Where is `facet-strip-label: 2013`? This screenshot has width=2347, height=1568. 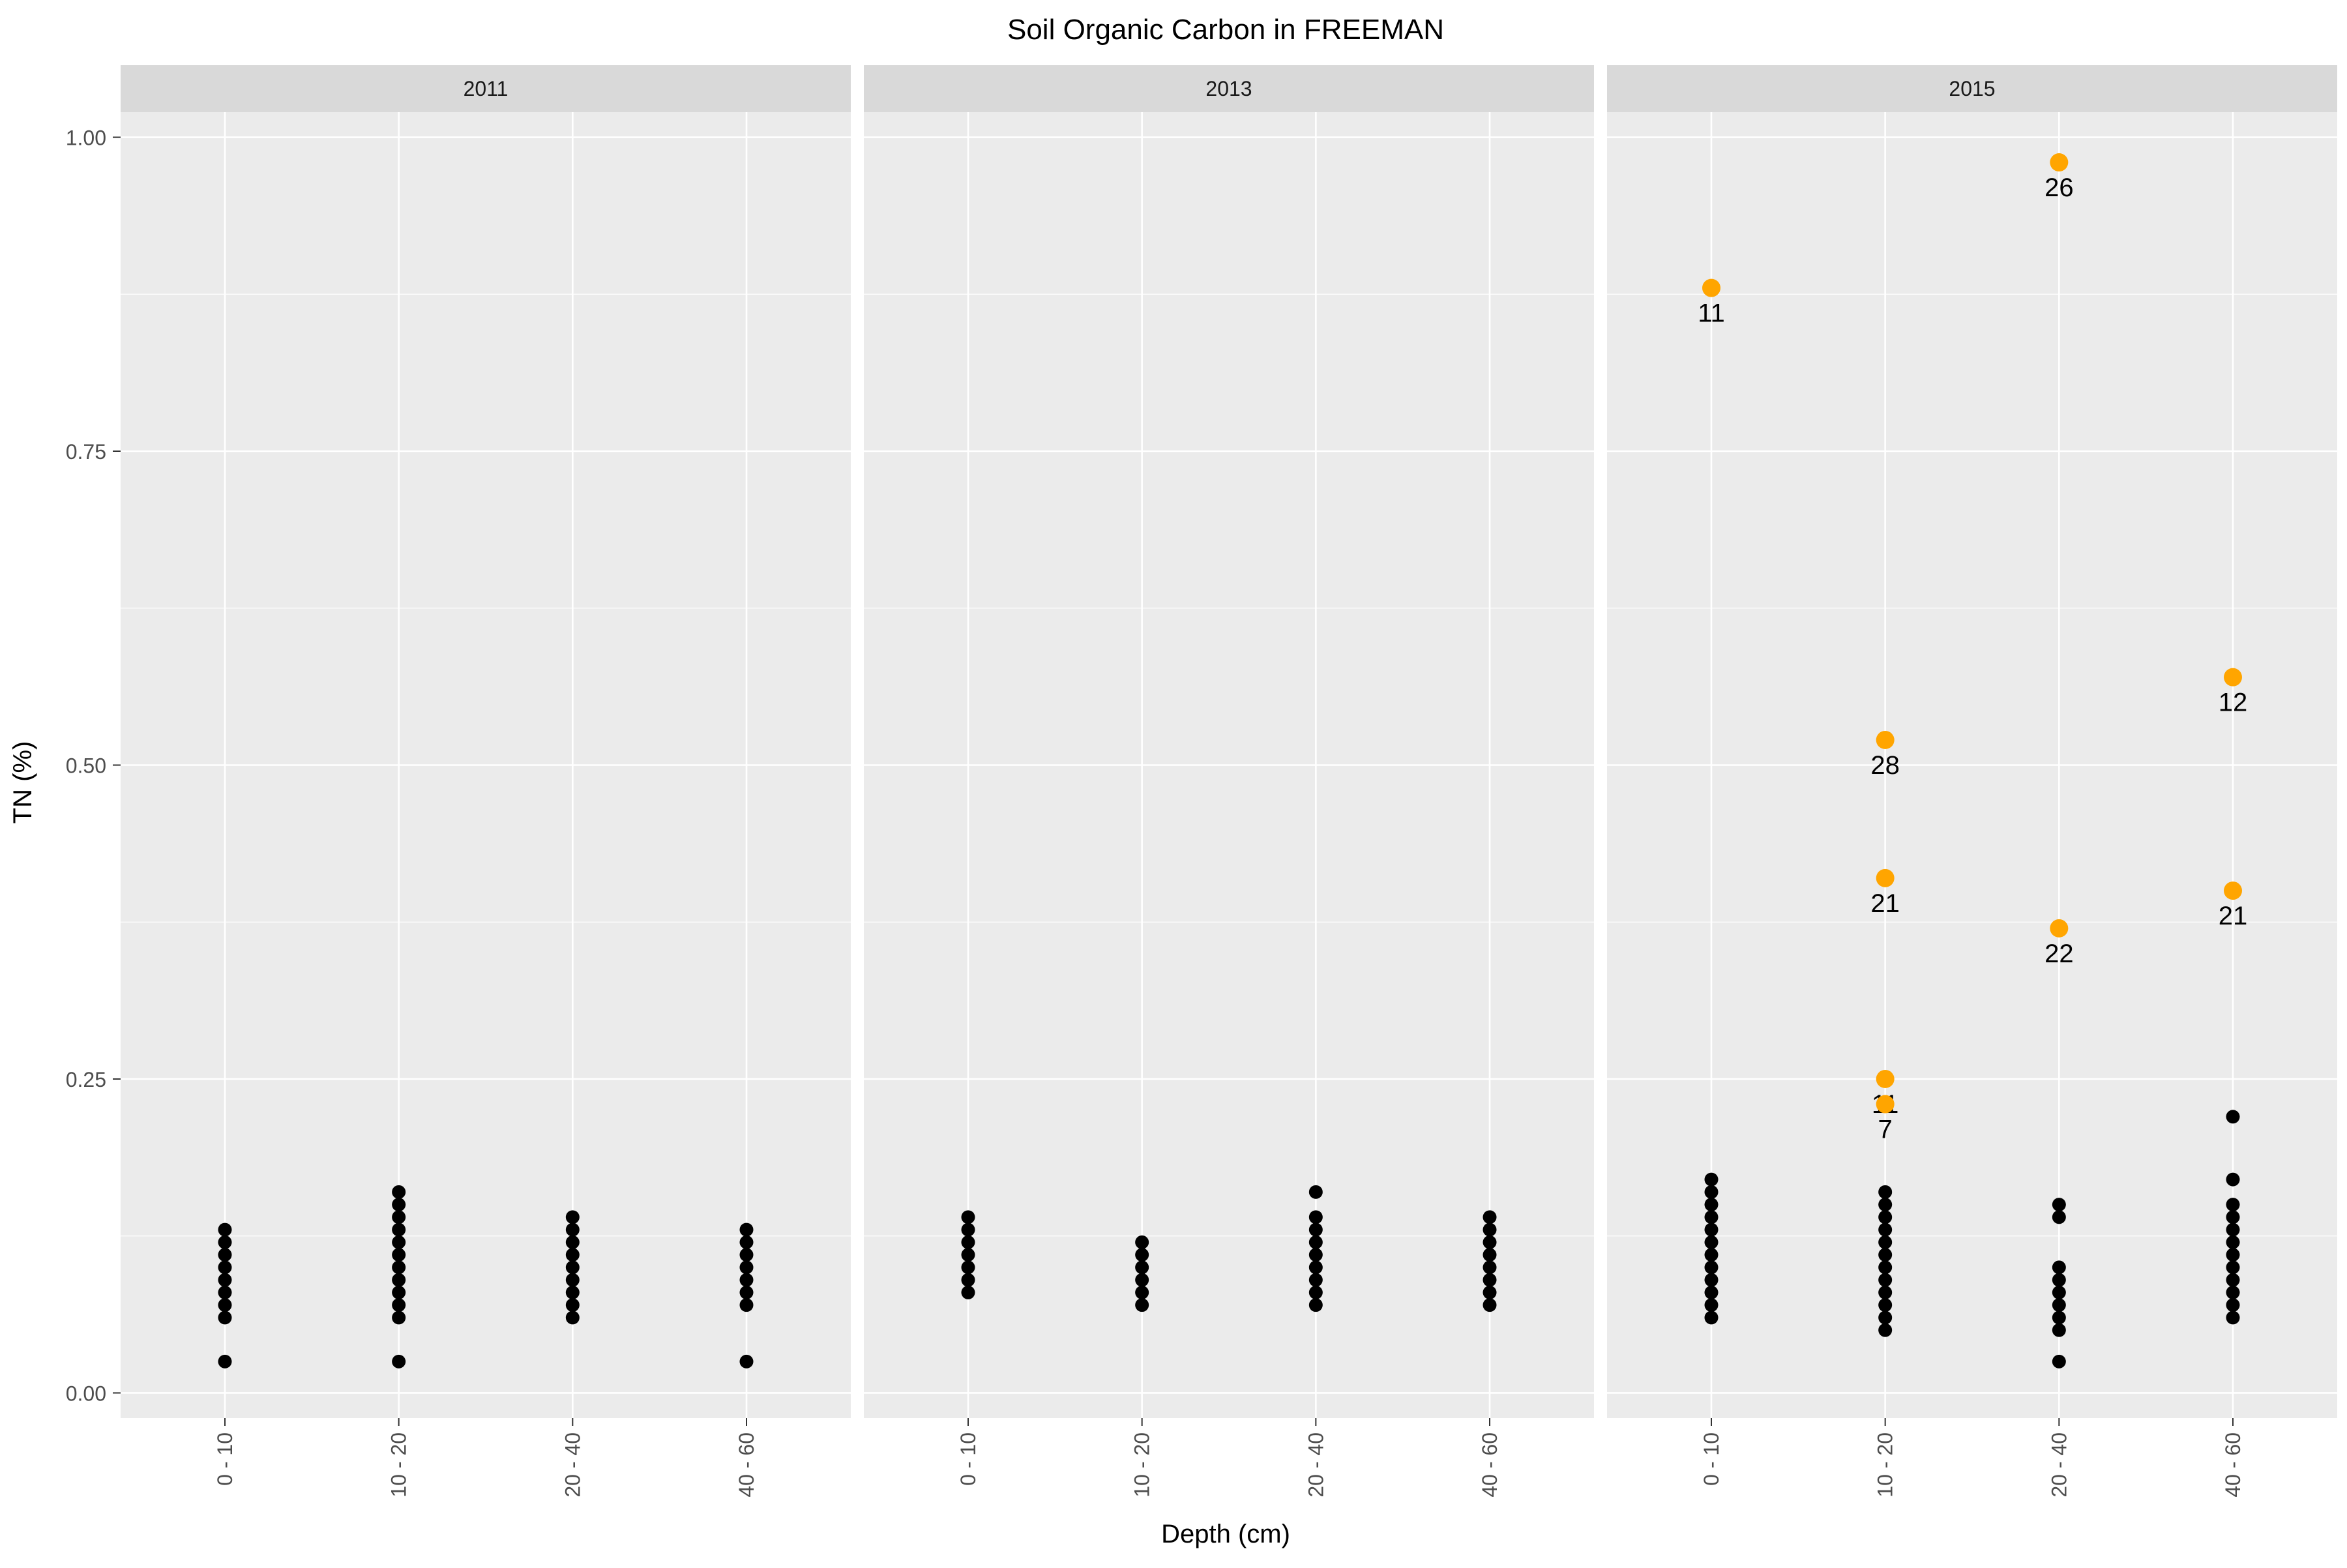
facet-strip-label: 2013 is located at coordinates (1228, 89).